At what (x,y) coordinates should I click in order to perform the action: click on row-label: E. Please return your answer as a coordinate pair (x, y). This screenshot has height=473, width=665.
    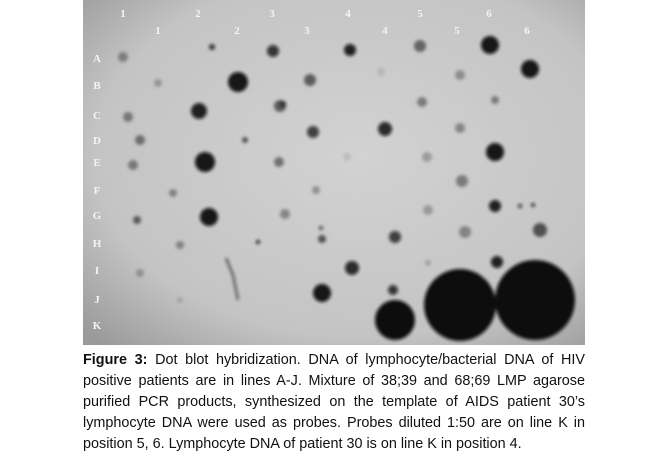
    Looking at the image, I should click on (96, 163).